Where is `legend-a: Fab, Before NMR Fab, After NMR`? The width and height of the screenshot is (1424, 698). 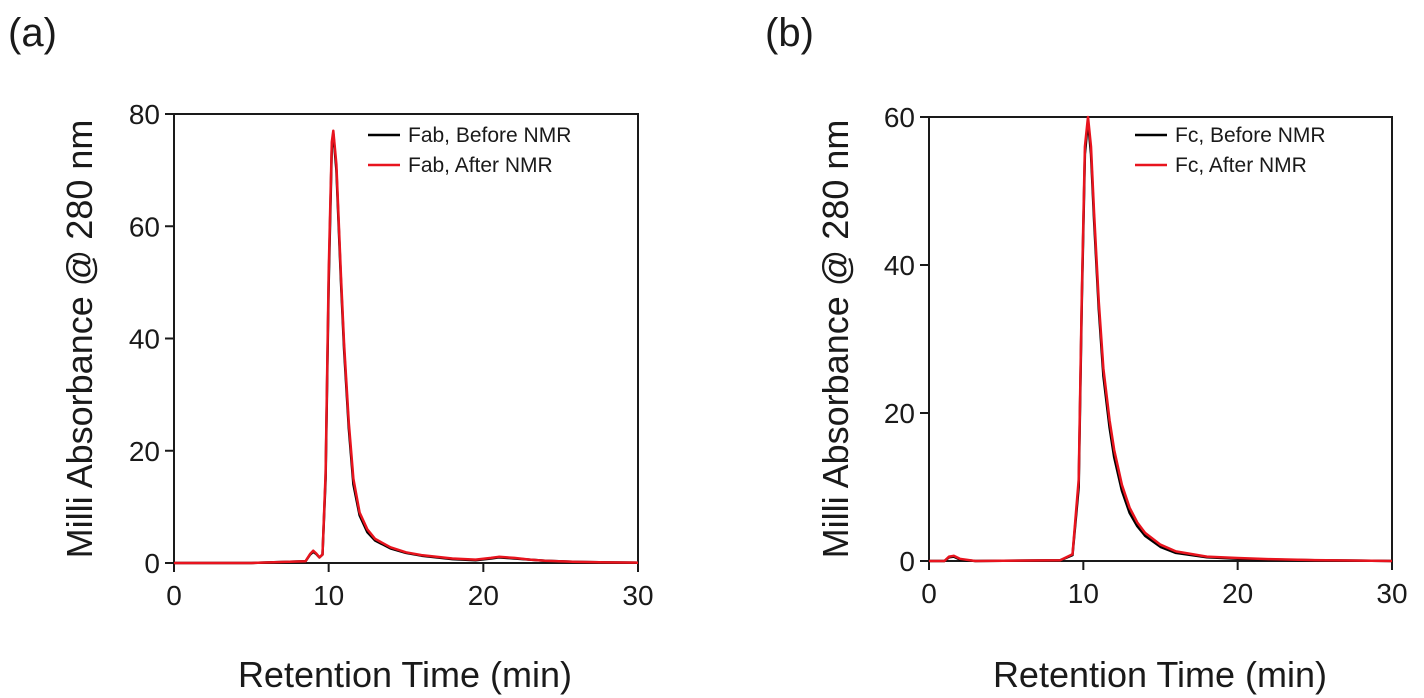
legend-a: Fab, Before NMR Fab, After NMR is located at coordinates (469, 150).